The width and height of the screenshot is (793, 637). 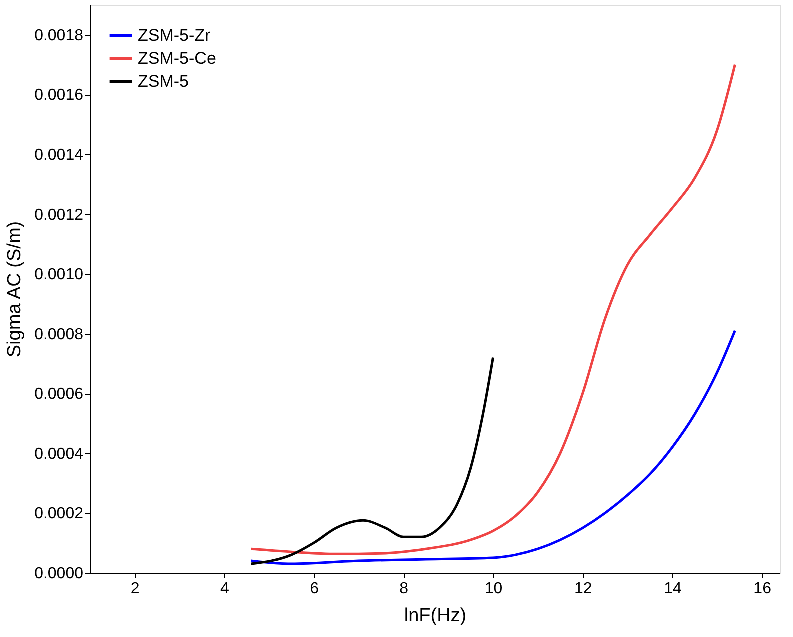 What do you see at coordinates (59, 155) in the screenshot?
I see `y-tick-label: 0.0014` at bounding box center [59, 155].